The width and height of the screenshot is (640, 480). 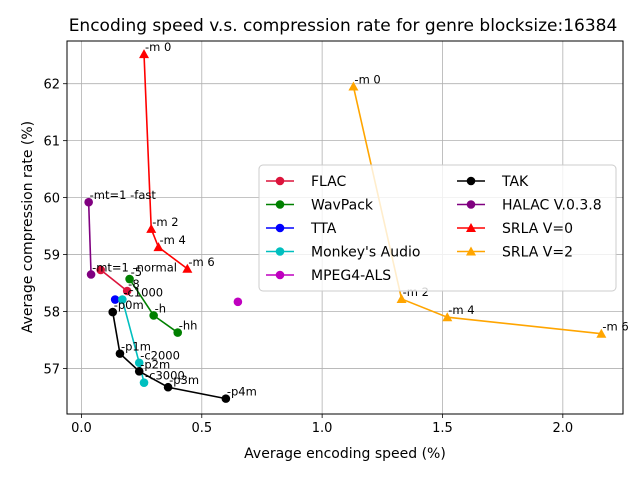 I want to click on point-annotation: -m 4, so click(x=461, y=310).